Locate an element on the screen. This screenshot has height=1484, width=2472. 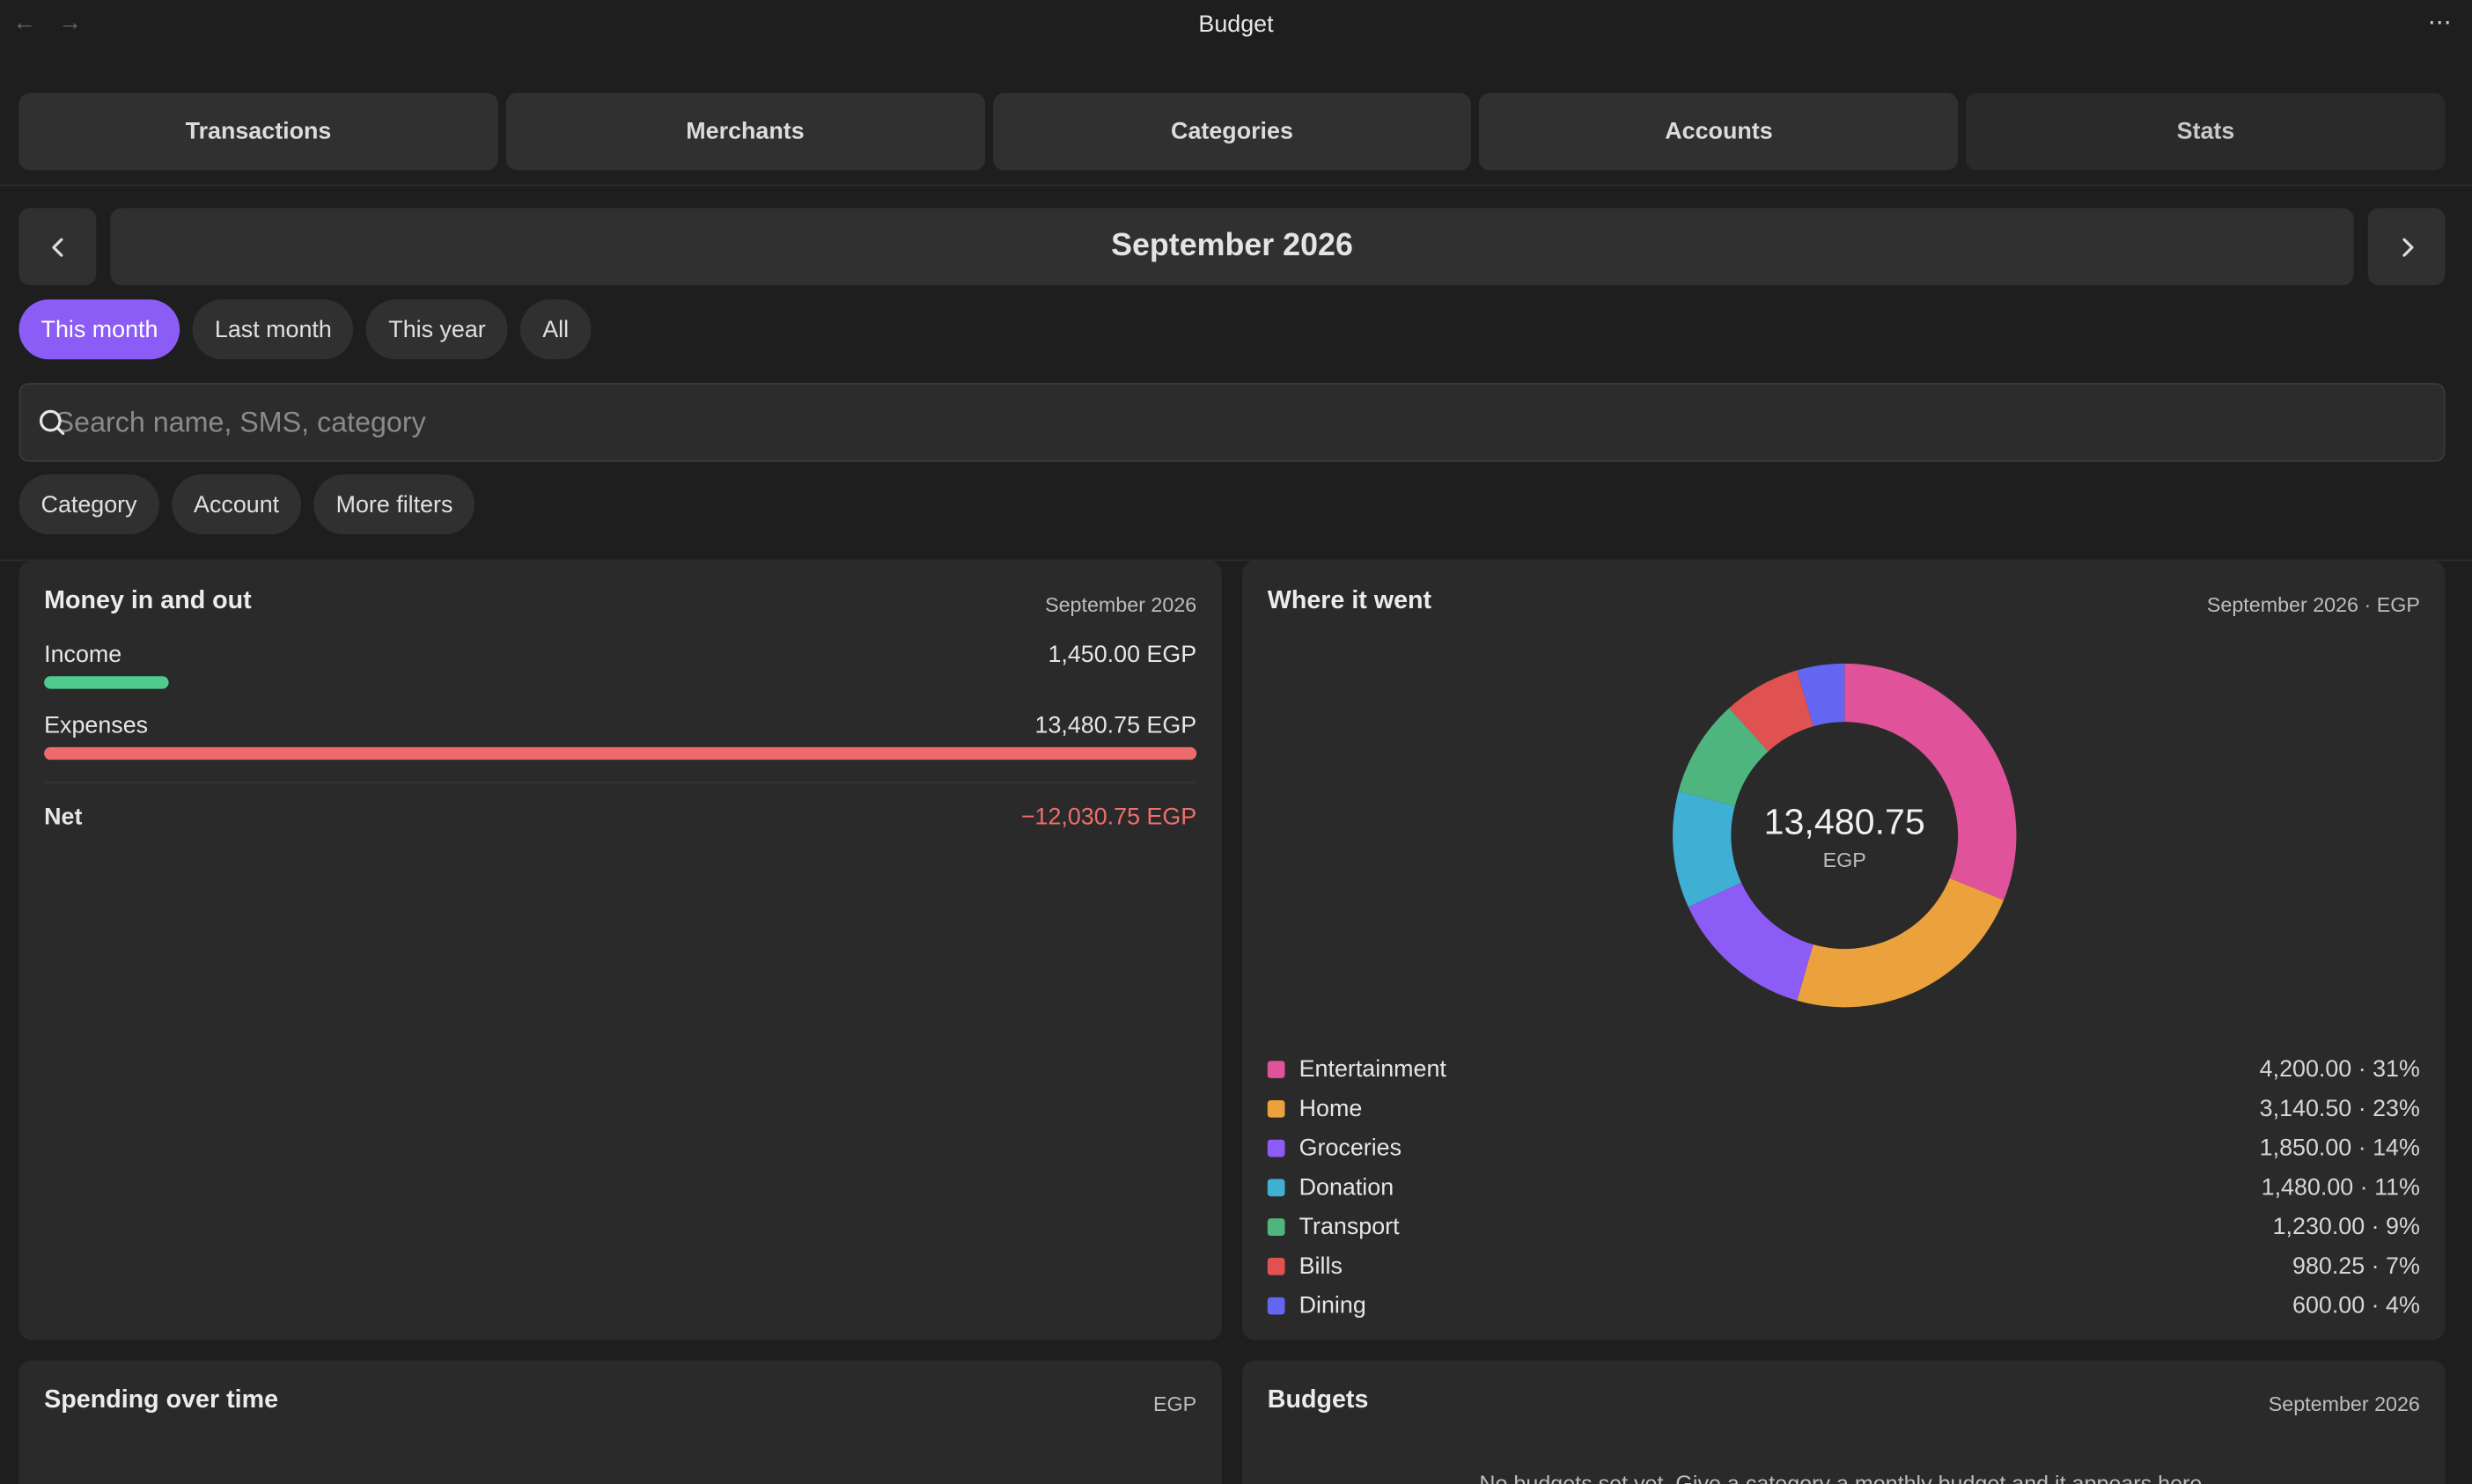
legend-label-group: Donation is located at coordinates (1330, 1187).